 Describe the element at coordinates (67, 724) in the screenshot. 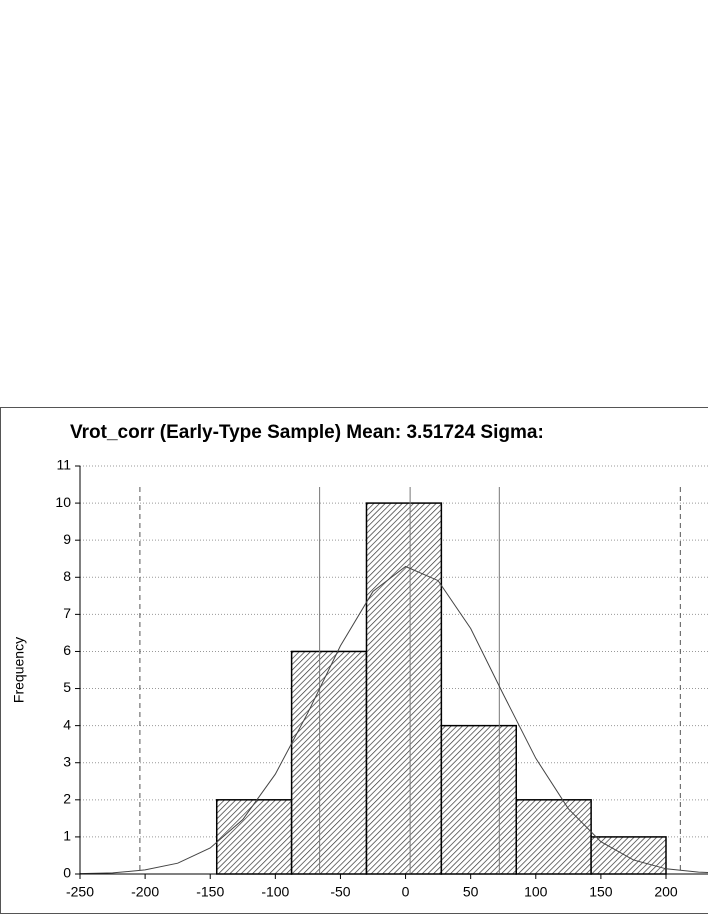

I see `y-tick-label: 4` at that location.